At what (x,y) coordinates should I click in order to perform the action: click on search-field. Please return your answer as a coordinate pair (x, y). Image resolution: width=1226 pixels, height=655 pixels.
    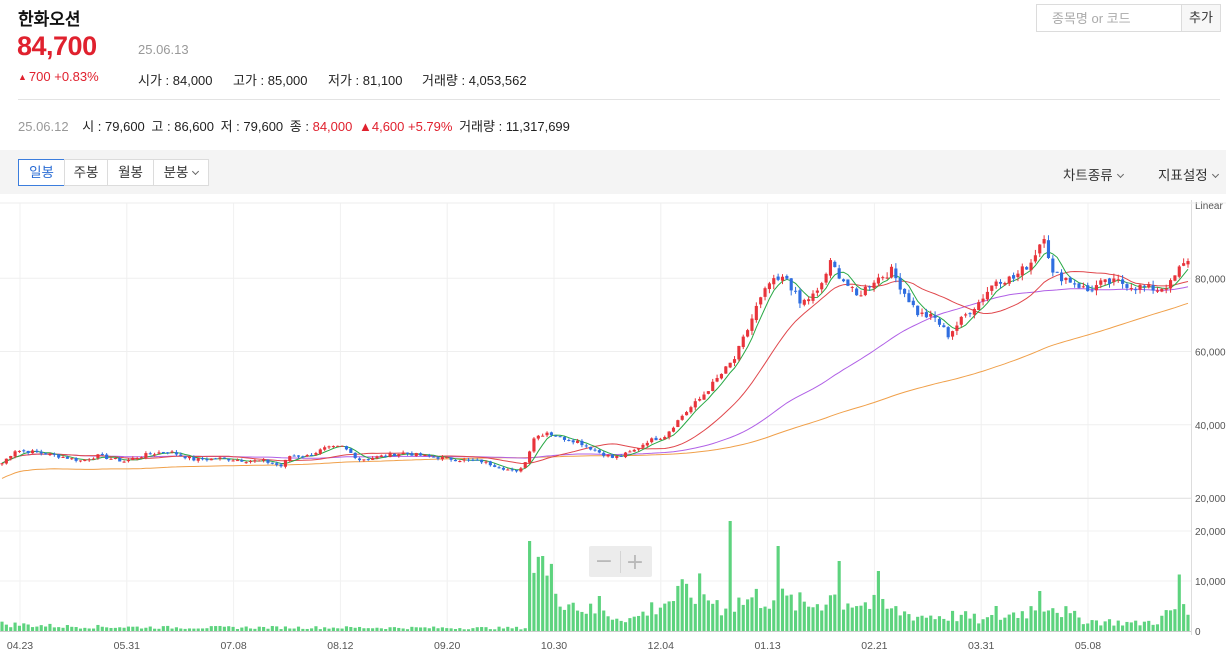
    Looking at the image, I should click on (1109, 18).